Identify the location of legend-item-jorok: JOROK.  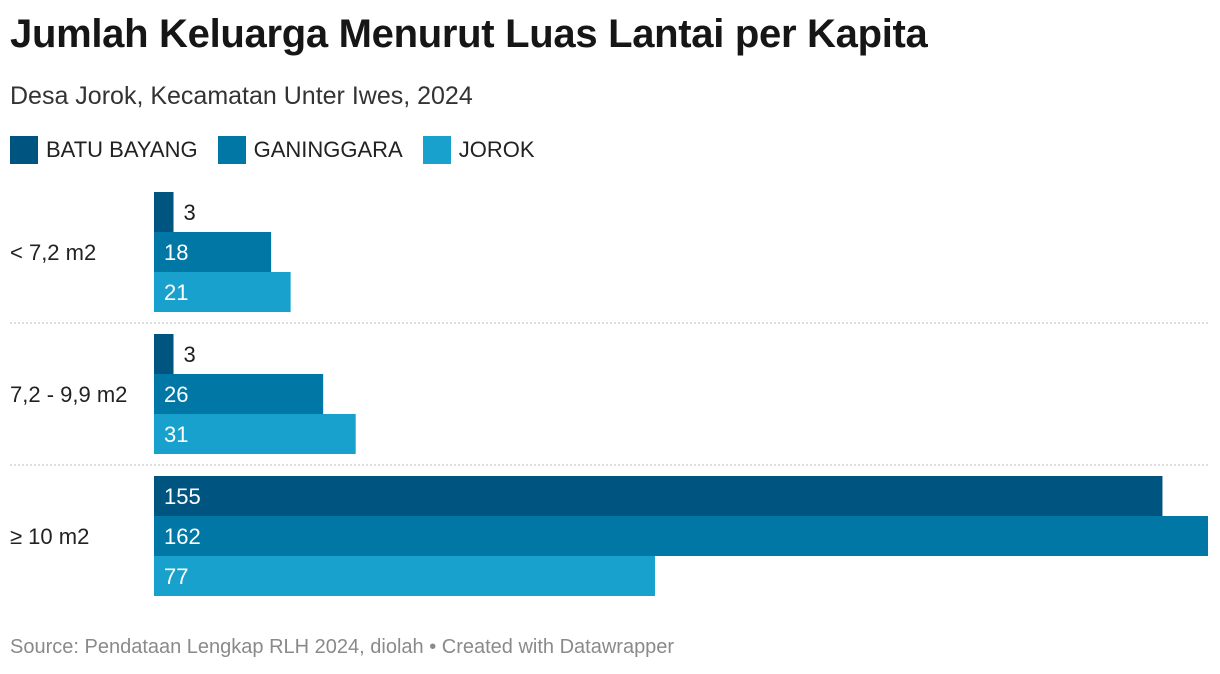
(478, 150).